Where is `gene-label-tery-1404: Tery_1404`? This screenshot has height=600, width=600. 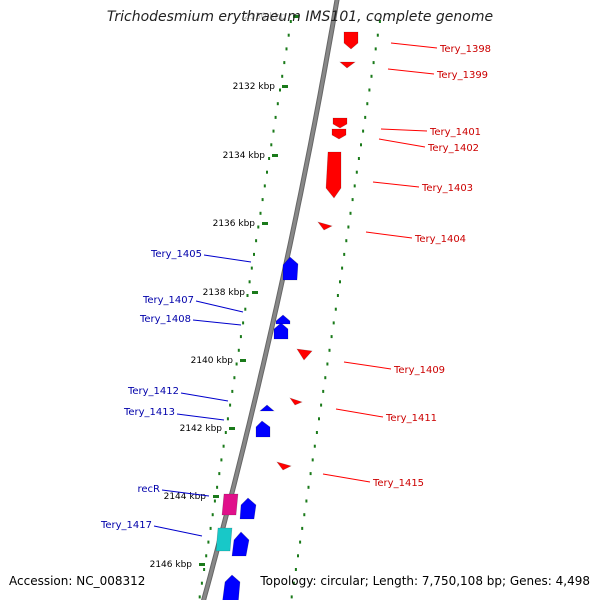 gene-label-tery-1404: Tery_1404 is located at coordinates (440, 239).